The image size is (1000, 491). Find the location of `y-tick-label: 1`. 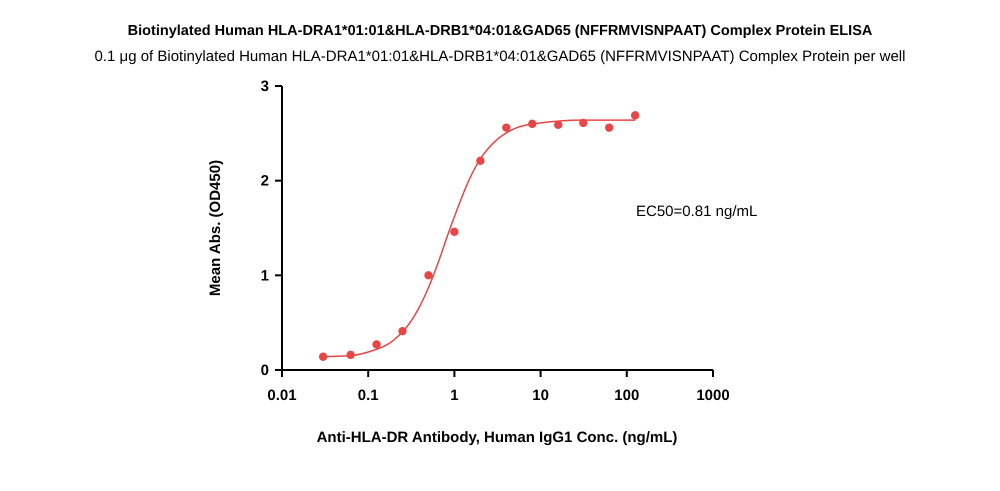

y-tick-label: 1 is located at coordinates (264, 275).